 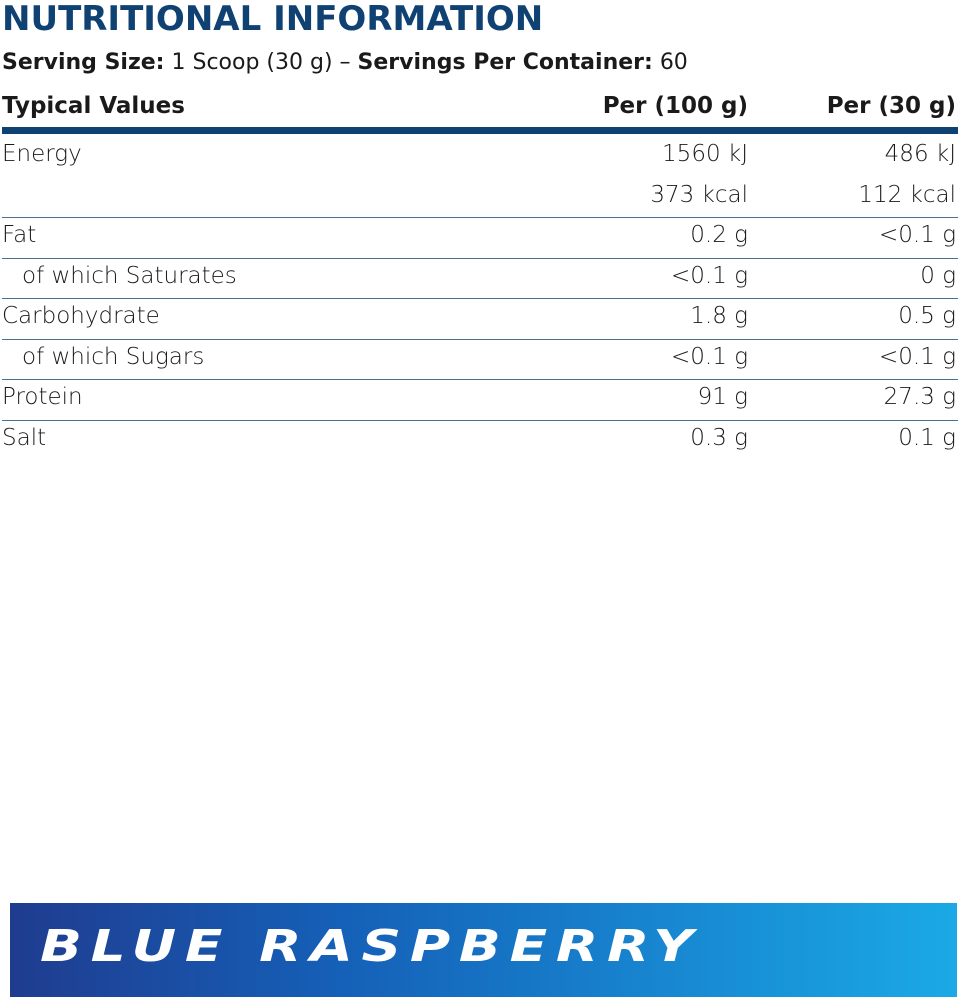 What do you see at coordinates (719, 235) in the screenshot?
I see `value-per-100g: 0.2 g` at bounding box center [719, 235].